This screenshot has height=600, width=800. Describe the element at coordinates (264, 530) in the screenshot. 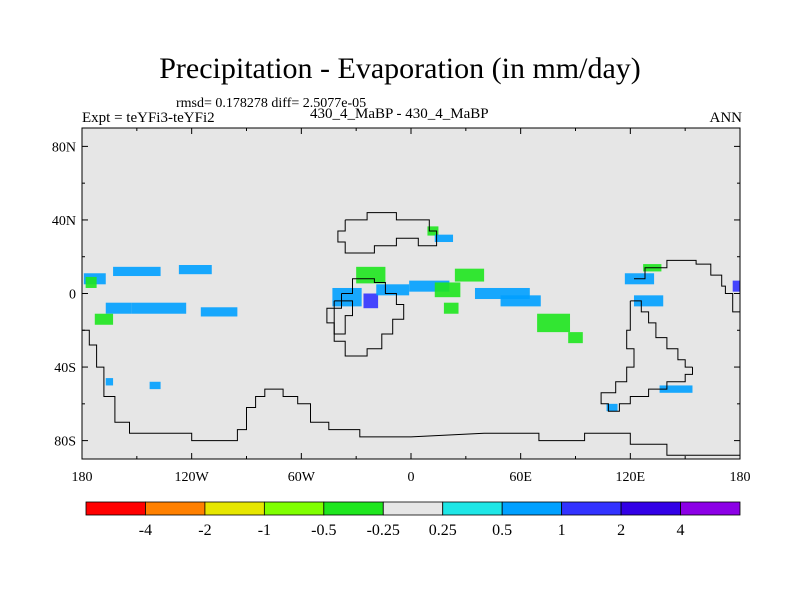

I see `colorbar-label: -1` at that location.